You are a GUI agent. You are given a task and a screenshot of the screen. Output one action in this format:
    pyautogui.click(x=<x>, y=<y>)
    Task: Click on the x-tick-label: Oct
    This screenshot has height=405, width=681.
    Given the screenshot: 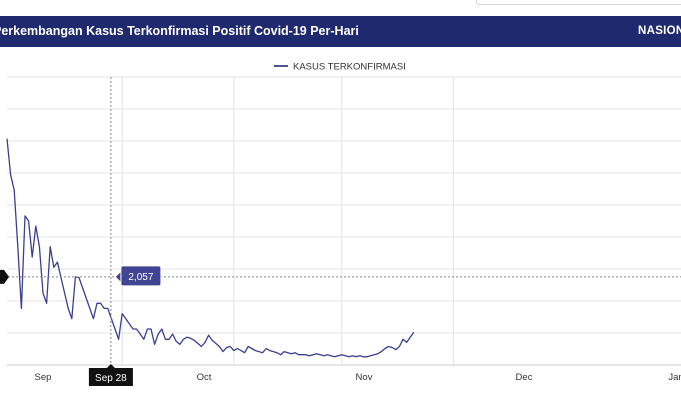 What is the action you would take?
    pyautogui.click(x=204, y=377)
    